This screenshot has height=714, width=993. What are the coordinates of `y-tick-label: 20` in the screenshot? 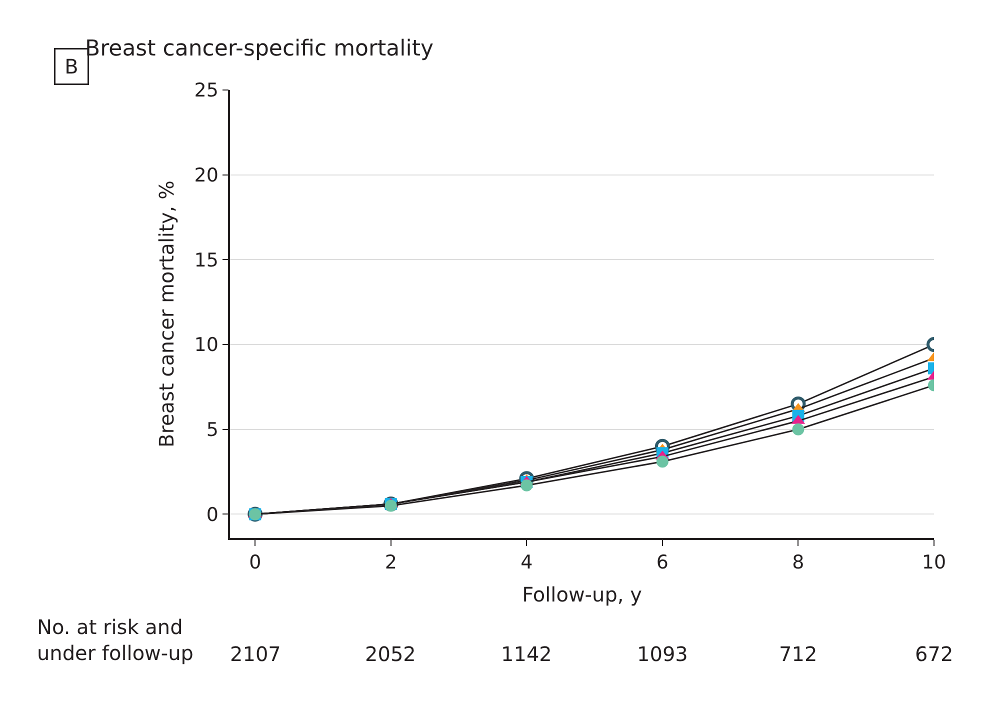 It's located at (206, 175).